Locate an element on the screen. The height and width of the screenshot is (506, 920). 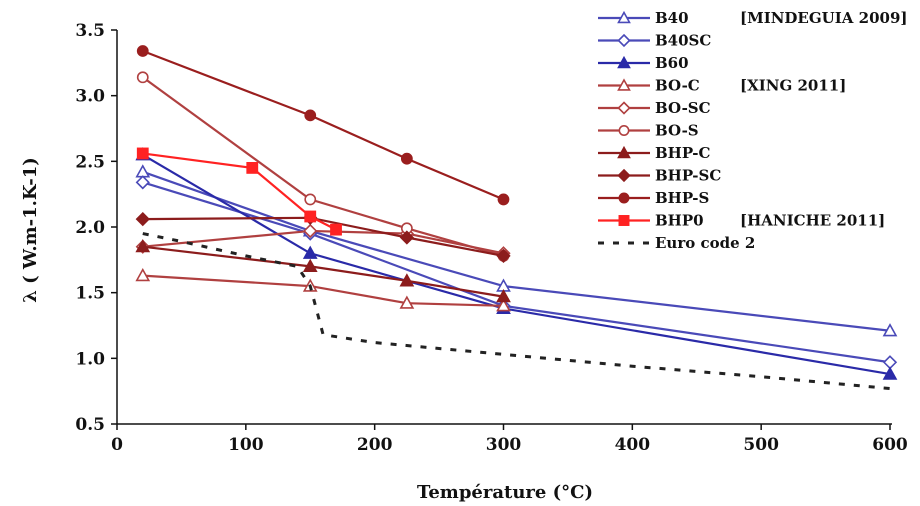
legend-label: B60 is located at coordinates (672, 63).